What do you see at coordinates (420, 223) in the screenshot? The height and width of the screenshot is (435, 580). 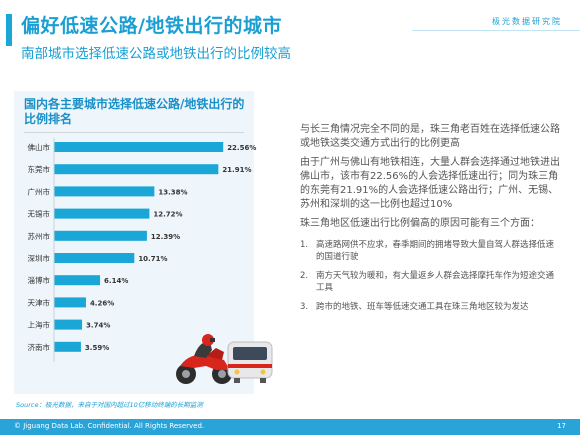 I see `reasons-heading: 珠三角地区低速出行比例偏高的原因可能有三个方面：` at bounding box center [420, 223].